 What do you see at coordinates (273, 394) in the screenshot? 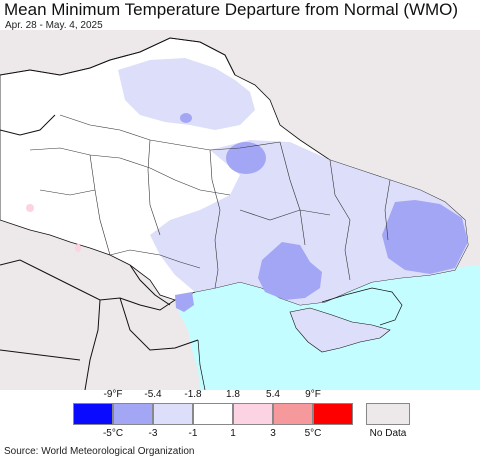
I see `legend-fahrenheit-label: 5.4` at bounding box center [273, 394].